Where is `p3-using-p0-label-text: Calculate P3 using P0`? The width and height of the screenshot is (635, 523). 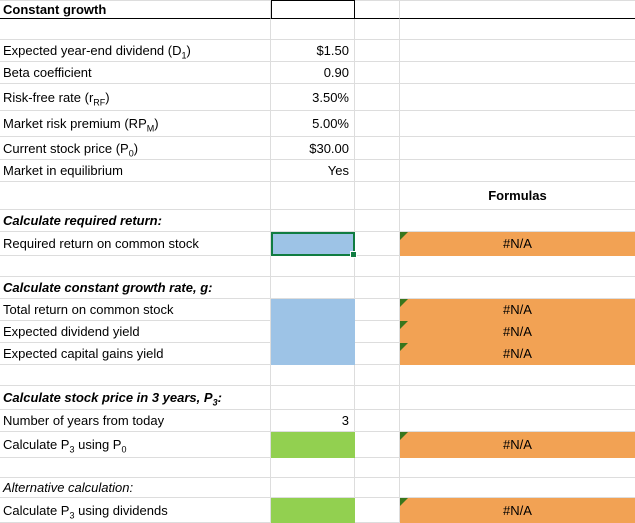
p3-using-p0-label-text: Calculate P3 using P0 is located at coordinates (65, 446).